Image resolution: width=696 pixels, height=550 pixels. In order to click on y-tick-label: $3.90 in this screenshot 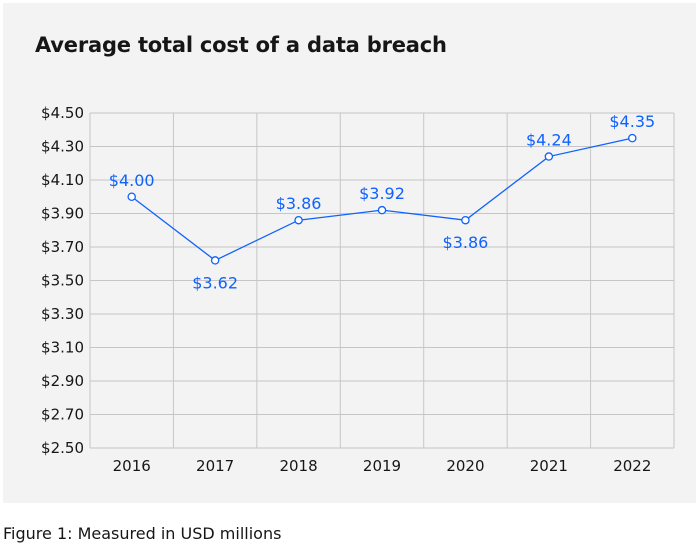, I will do `click(62, 214)`.